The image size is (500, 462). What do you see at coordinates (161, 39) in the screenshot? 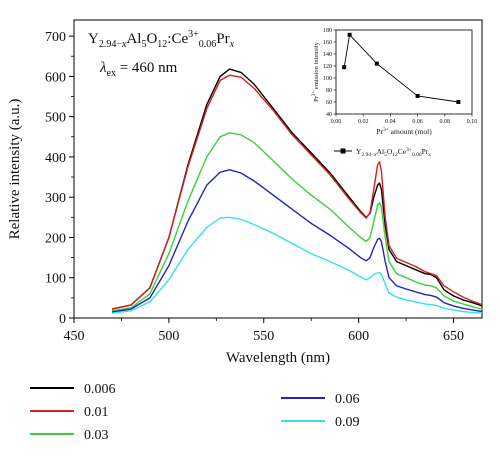
I see `compound-annotation: Y2.94−xAl5O12:Ce3+0.06Prx` at bounding box center [161, 39].